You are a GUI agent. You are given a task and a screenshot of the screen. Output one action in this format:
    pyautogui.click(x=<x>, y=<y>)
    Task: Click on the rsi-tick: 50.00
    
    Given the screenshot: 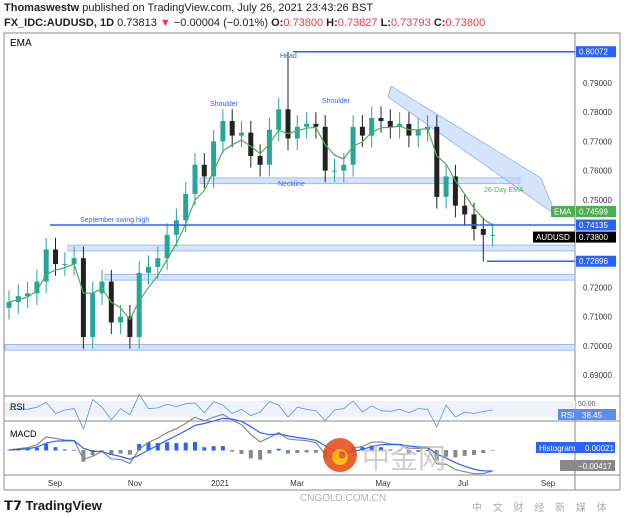 What is the action you would take?
    pyautogui.click(x=587, y=404)
    